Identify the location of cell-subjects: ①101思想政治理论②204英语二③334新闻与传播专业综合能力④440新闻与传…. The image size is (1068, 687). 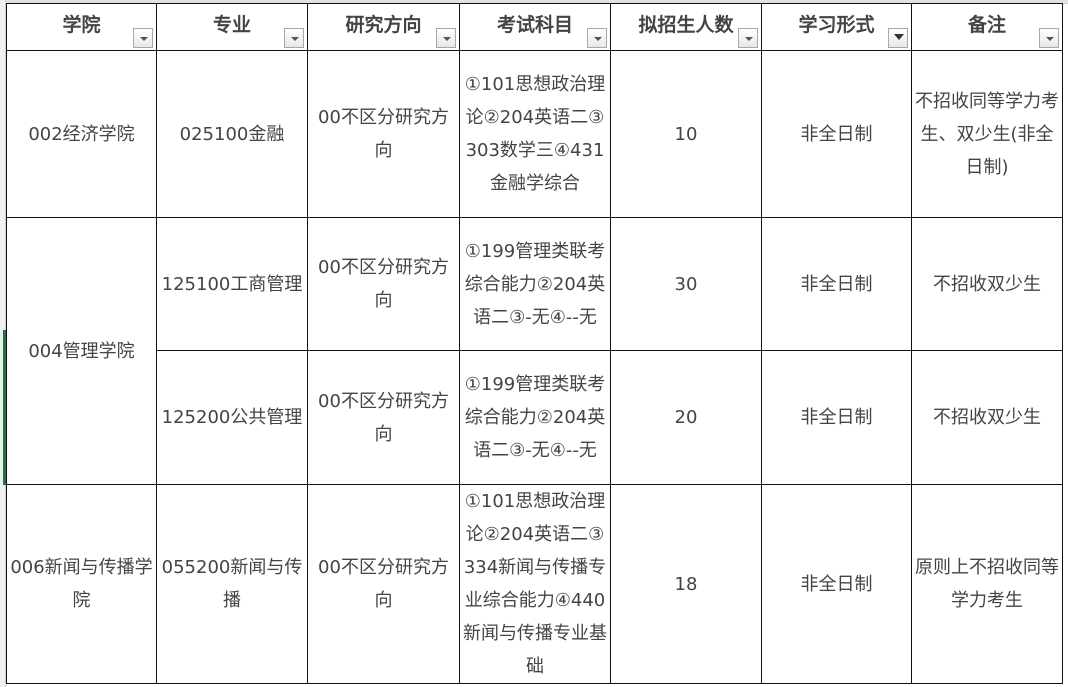
(535, 584).